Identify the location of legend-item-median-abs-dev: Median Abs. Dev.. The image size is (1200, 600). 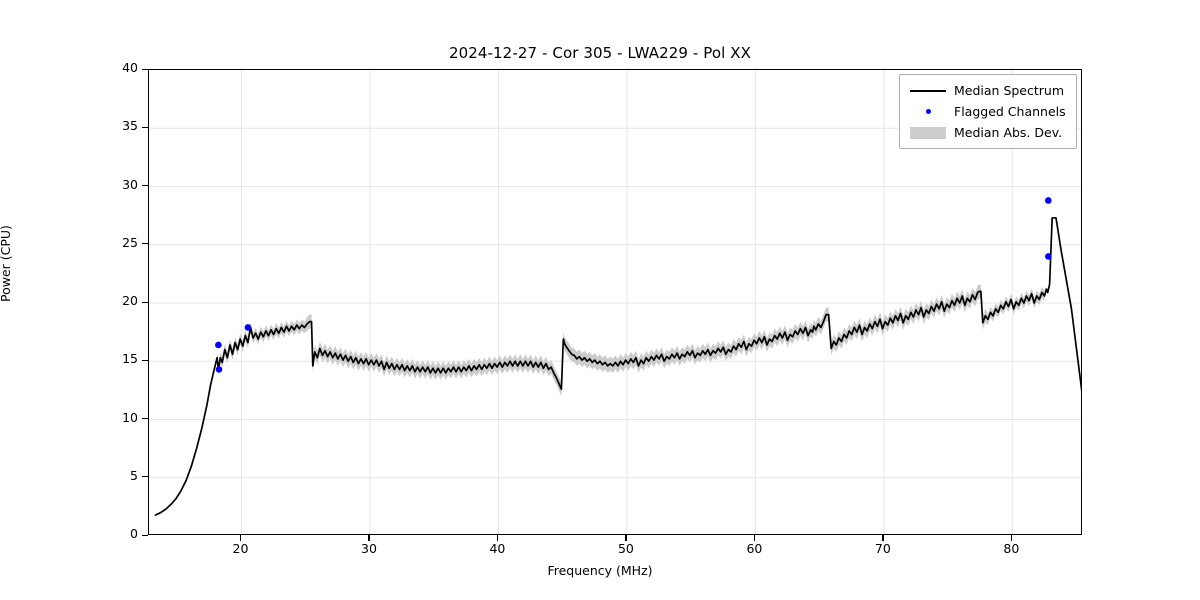
(988, 132).